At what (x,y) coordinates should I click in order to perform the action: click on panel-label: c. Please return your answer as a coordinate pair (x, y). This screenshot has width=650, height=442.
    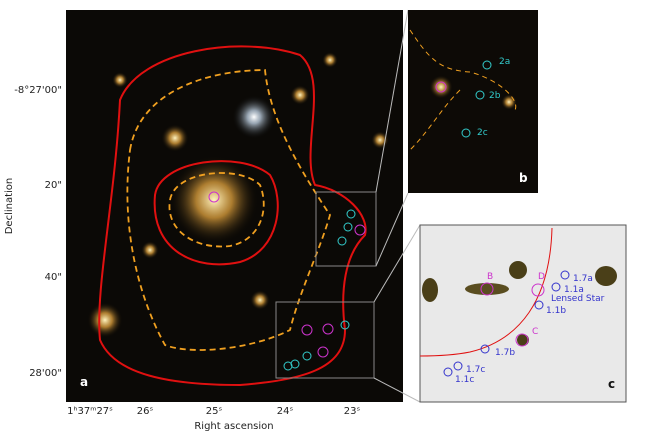
    Looking at the image, I should click on (611, 384).